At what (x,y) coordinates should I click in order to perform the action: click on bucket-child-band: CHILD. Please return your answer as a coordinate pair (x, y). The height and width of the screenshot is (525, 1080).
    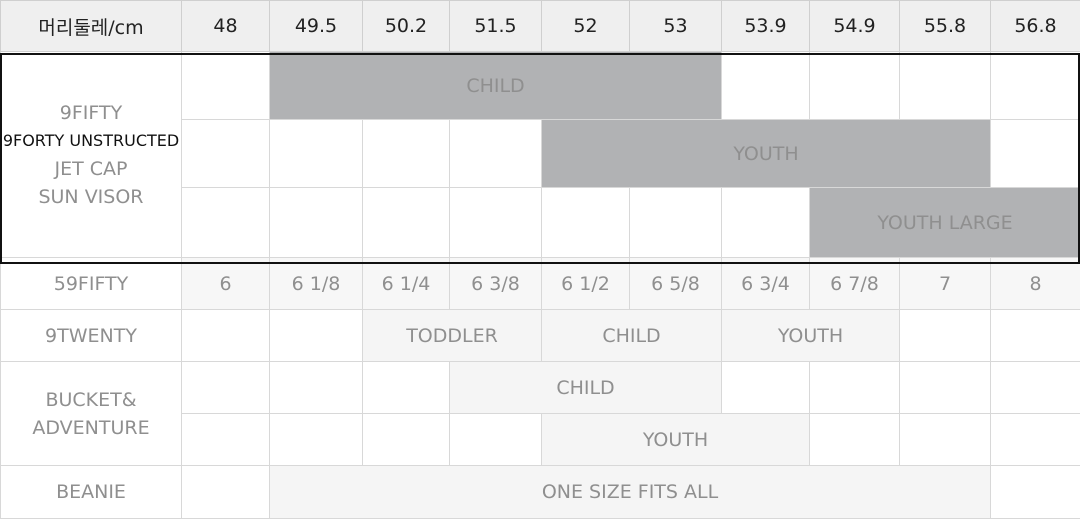
    Looking at the image, I should click on (585, 387).